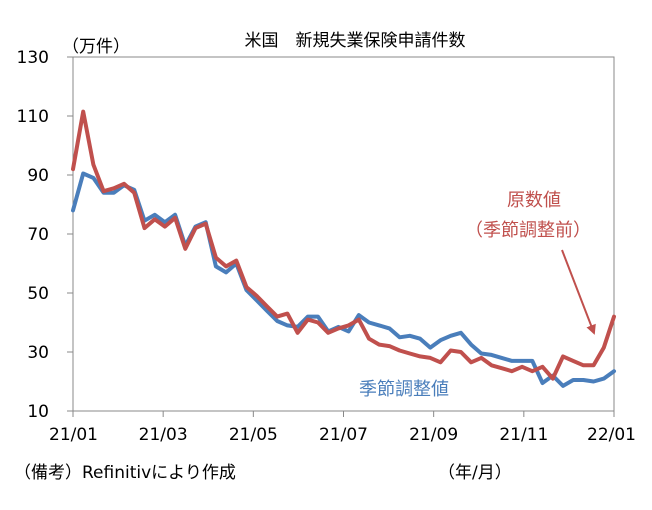  What do you see at coordinates (528, 230) in the screenshot?
I see `original-values-annotation-line2: （季節調整前）` at bounding box center [528, 230].